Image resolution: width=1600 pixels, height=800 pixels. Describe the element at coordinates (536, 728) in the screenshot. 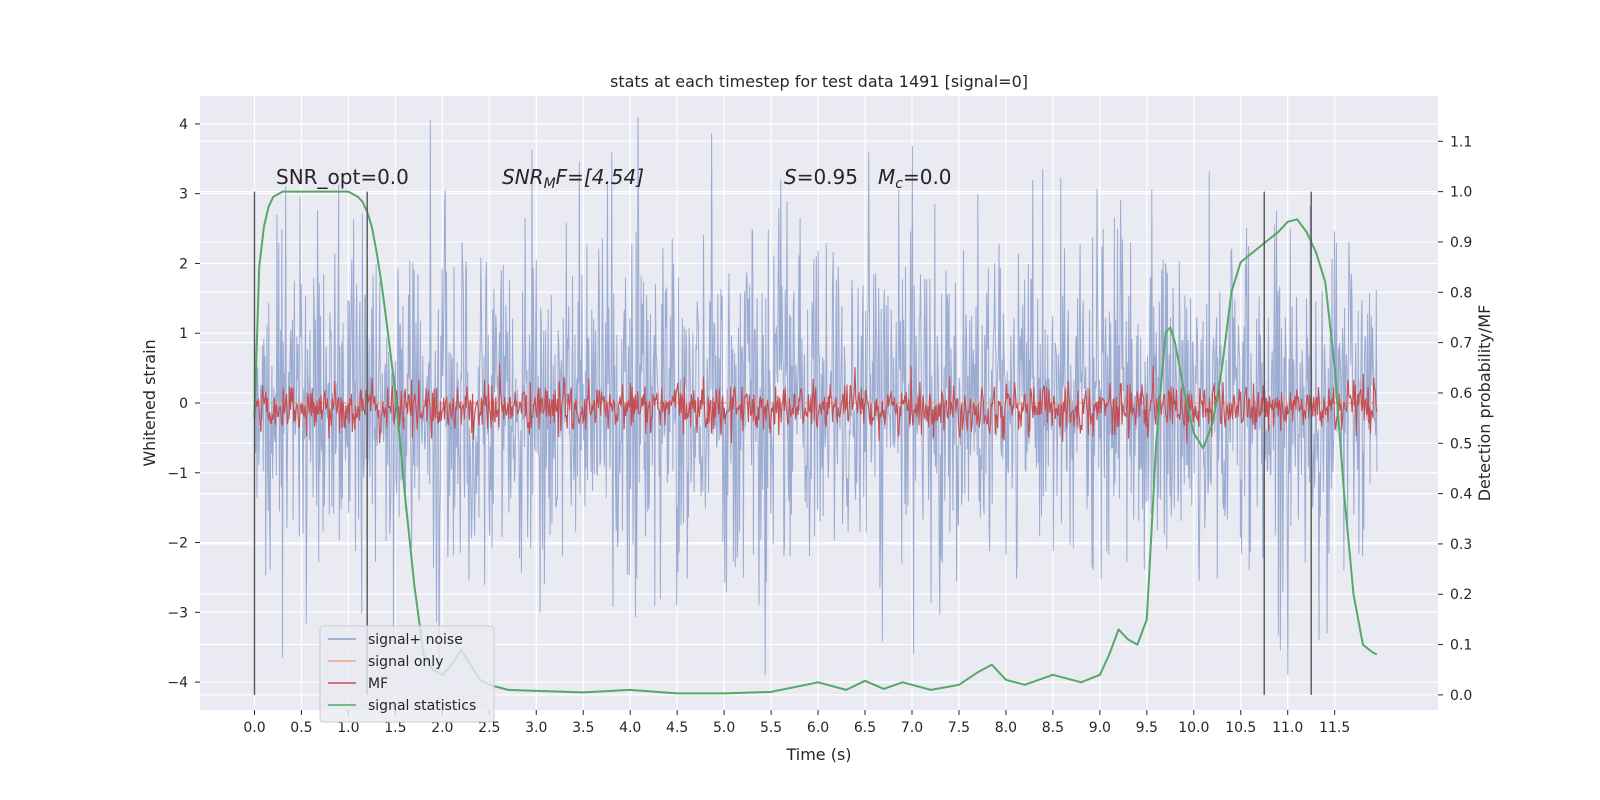

I see `x-tick-label: 3.0` at that location.